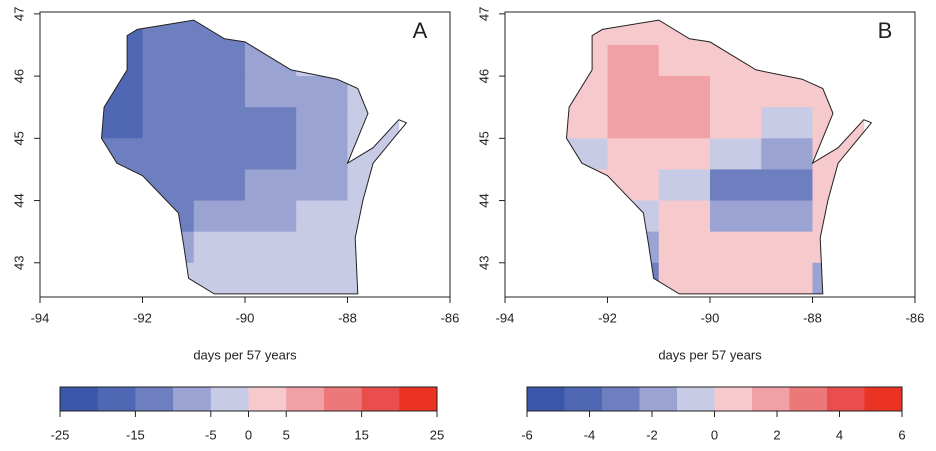 This screenshot has height=451, width=936. Describe the element at coordinates (40, 317) in the screenshot. I see `x-tick-label: -94` at that location.